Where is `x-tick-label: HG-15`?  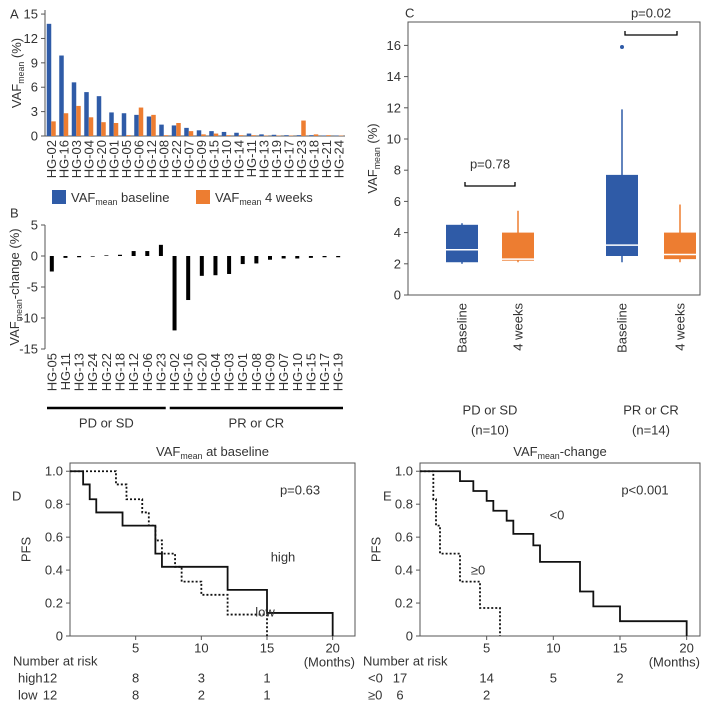
x-tick-label: HG-15 is located at coordinates (213, 159).